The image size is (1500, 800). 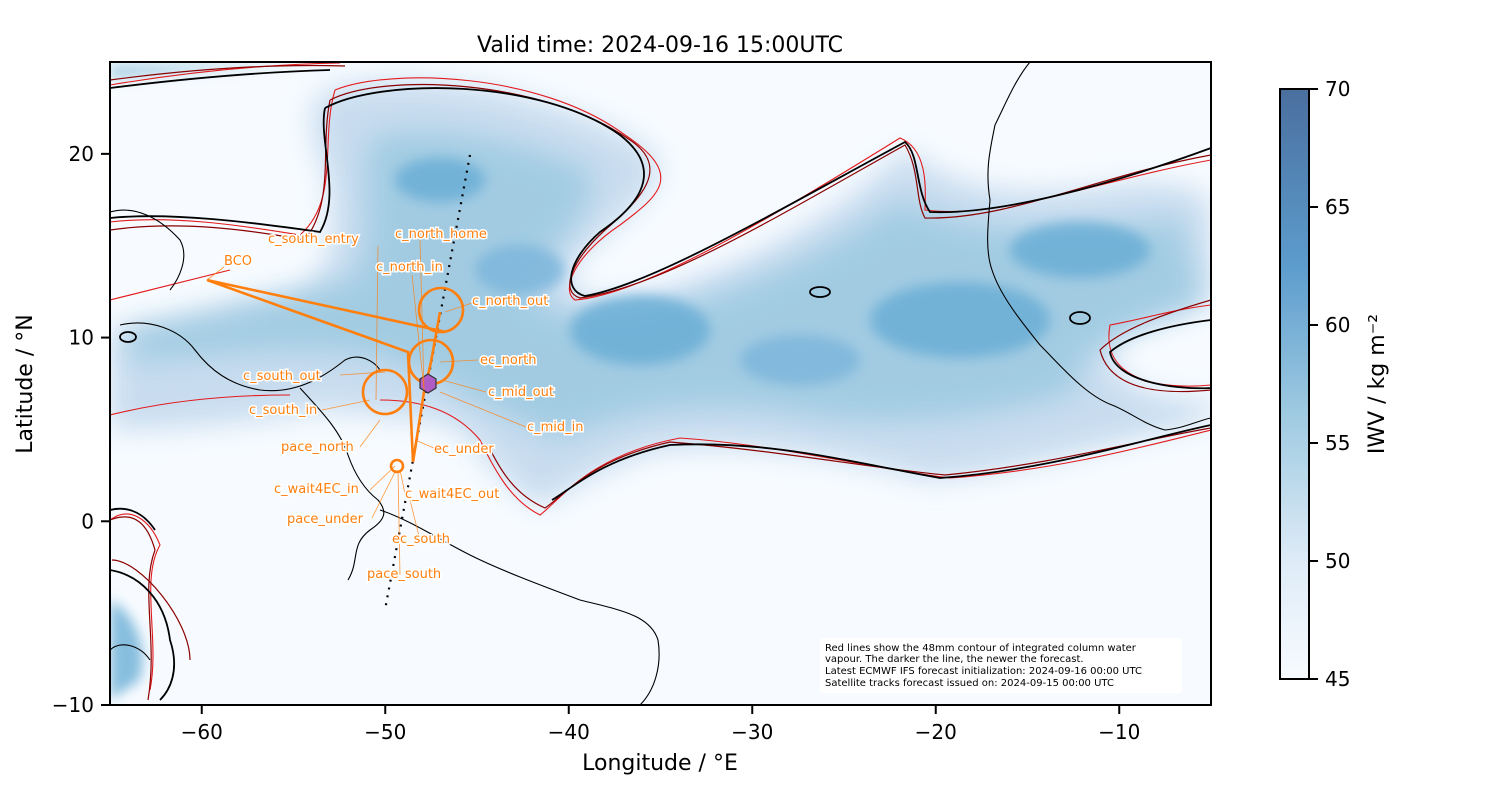 I want to click on y-tick-label: 0, so click(x=87, y=521).